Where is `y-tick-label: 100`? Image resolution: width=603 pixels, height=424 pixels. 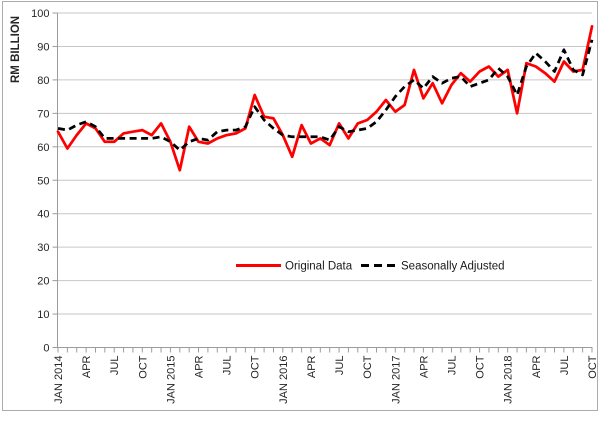
y-tick-label: 100 is located at coordinates (40, 14).